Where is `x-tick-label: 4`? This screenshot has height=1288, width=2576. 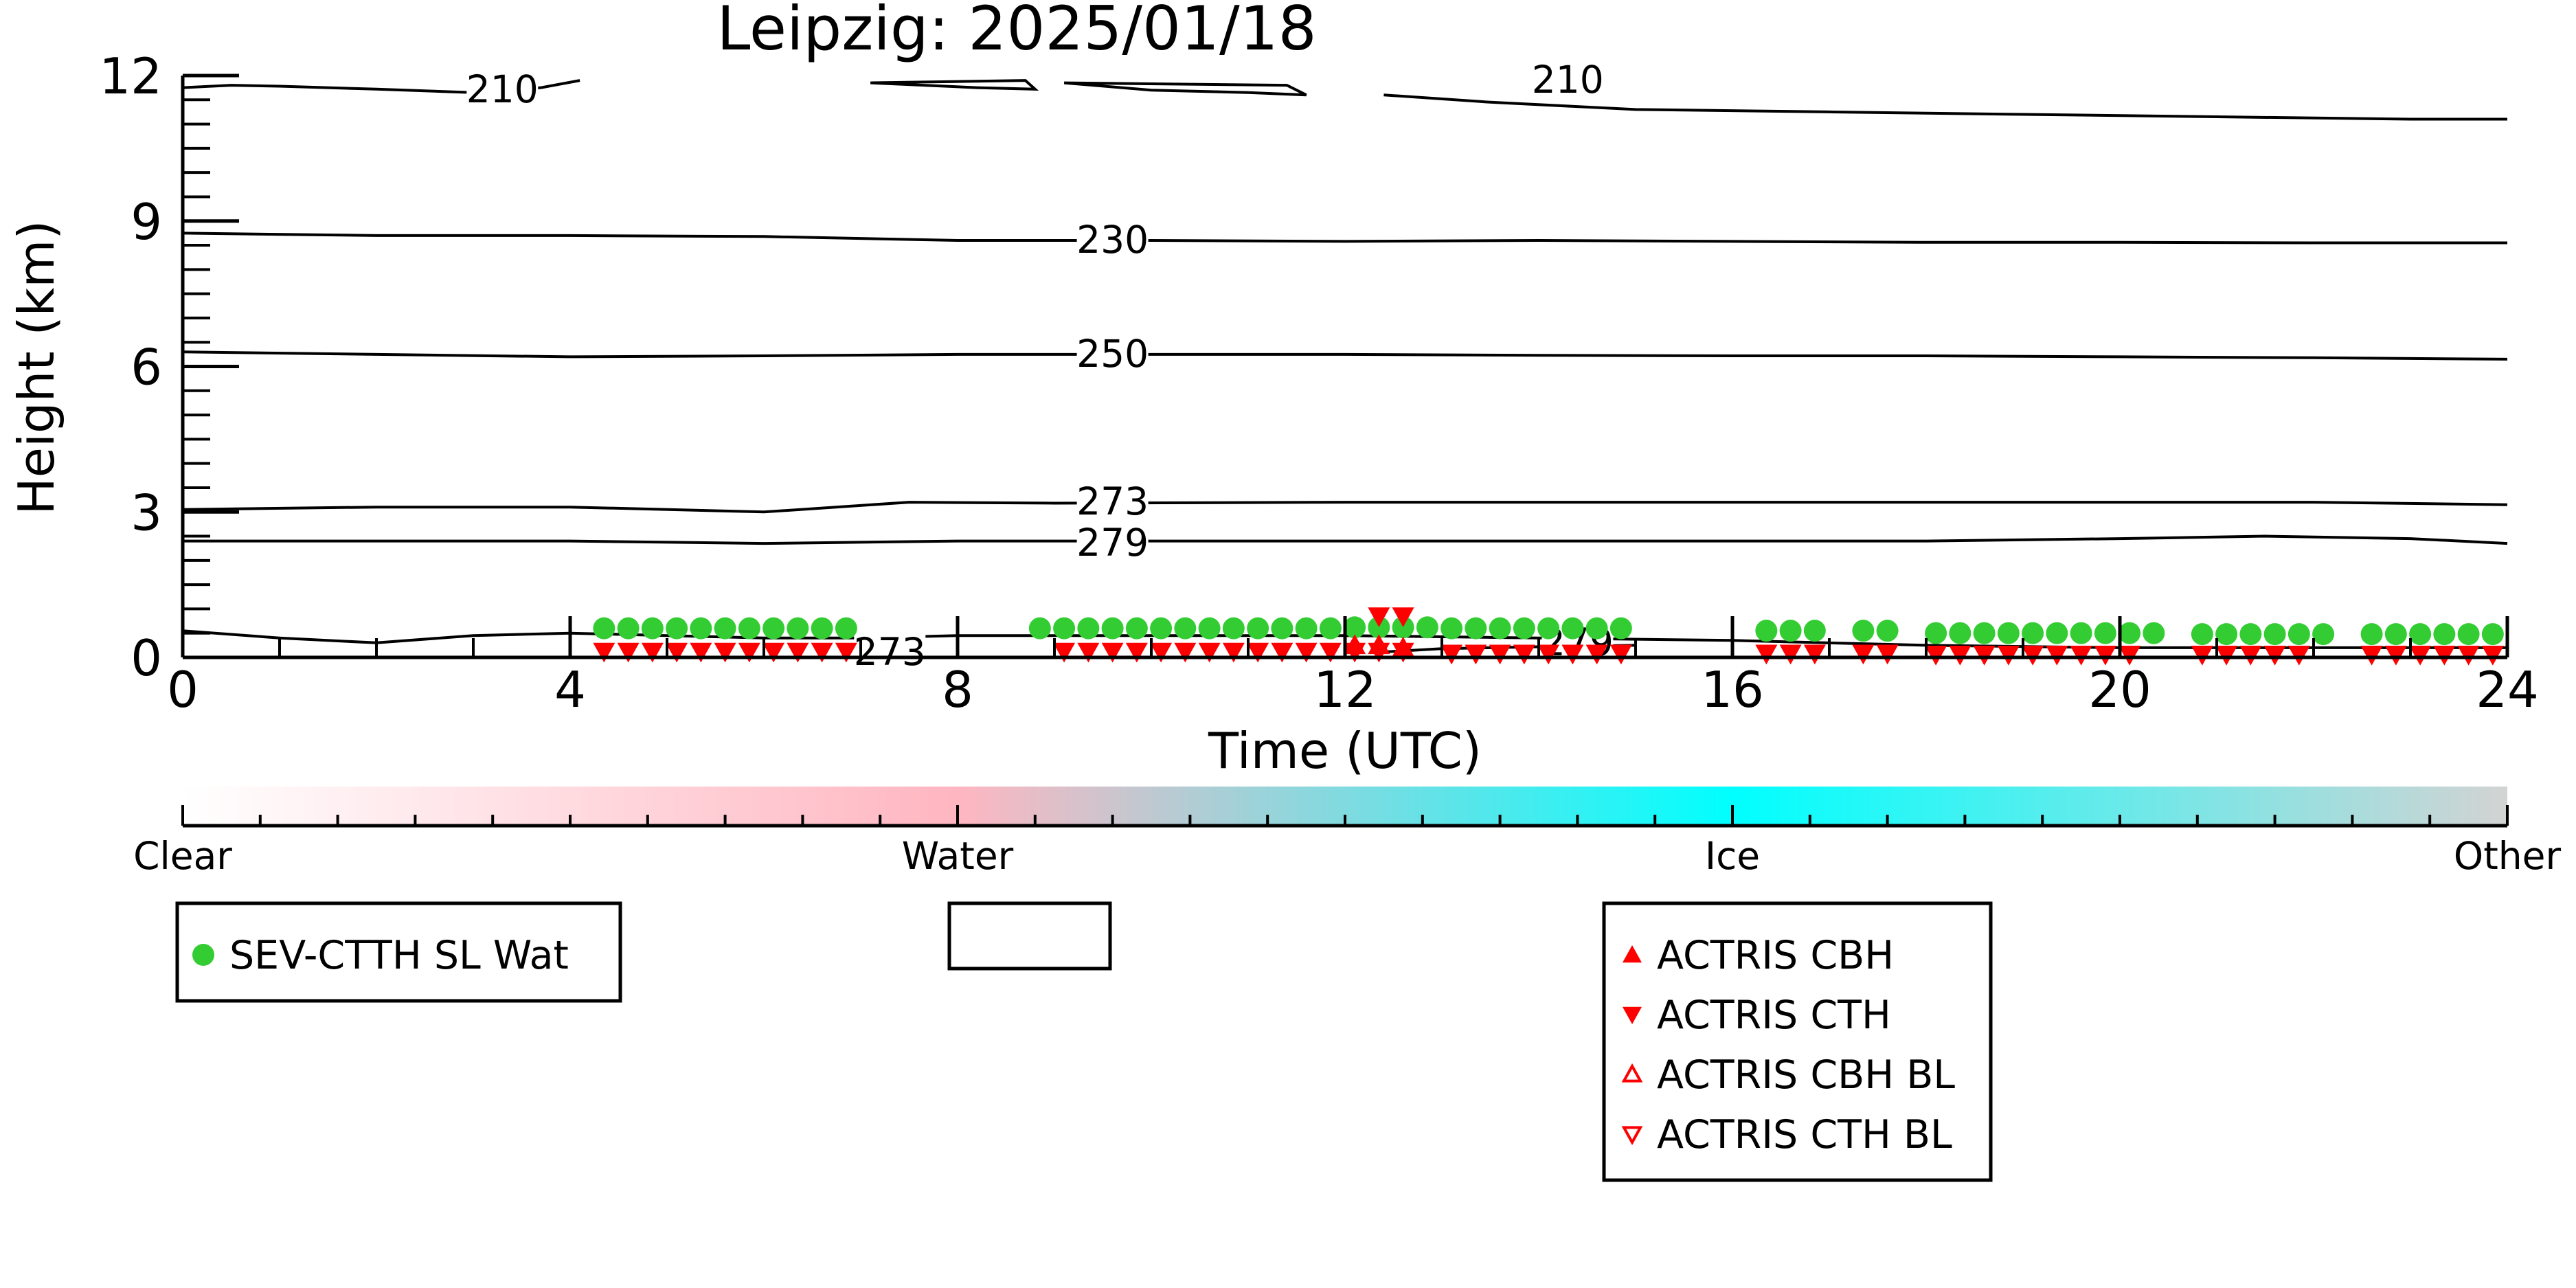 x-tick-label: 4 is located at coordinates (570, 690).